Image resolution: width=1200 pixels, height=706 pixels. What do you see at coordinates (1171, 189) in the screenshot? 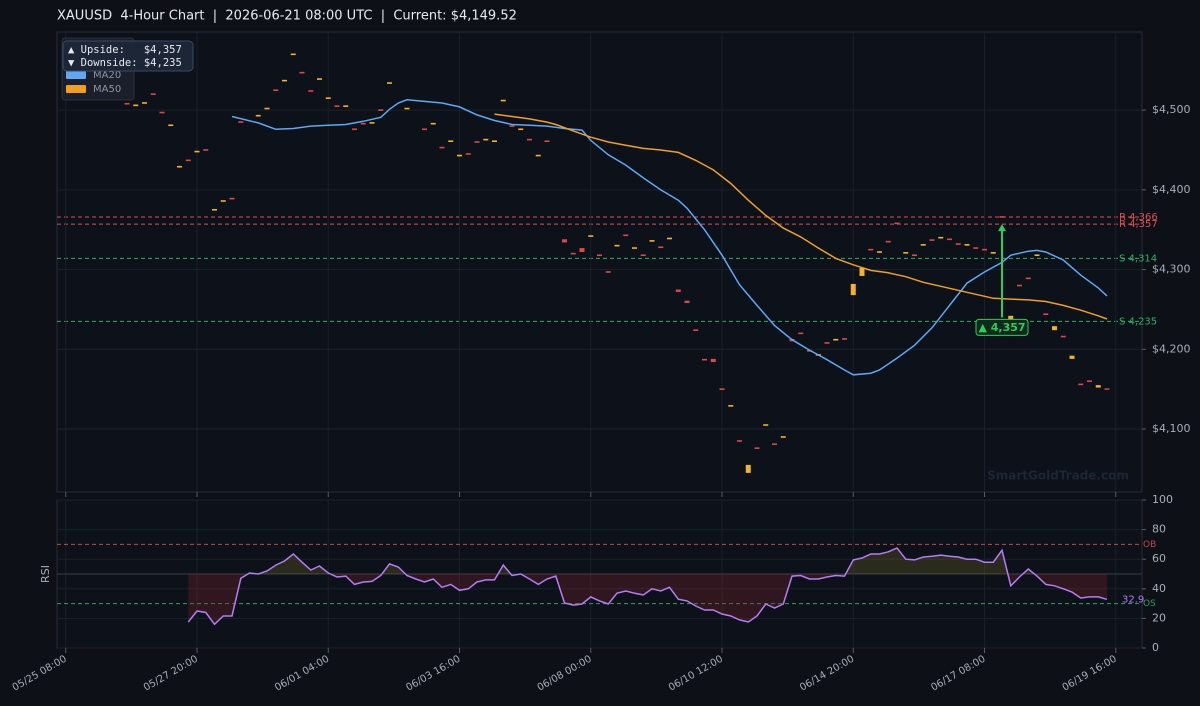
I see `y-tick-label: $4,400` at bounding box center [1171, 189].